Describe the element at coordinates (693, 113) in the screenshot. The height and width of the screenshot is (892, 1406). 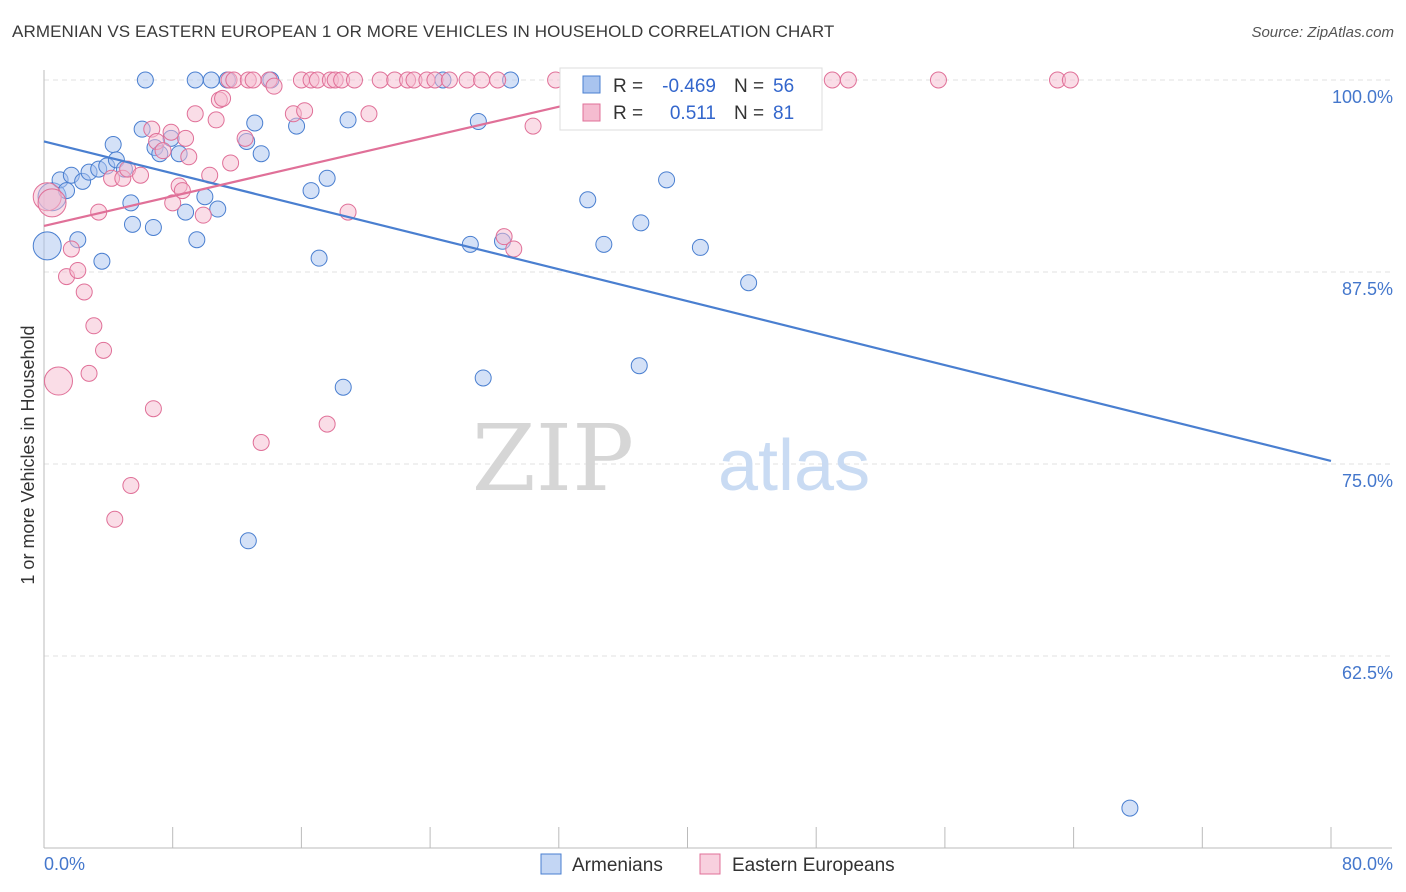
I see `stats-r-value-eastern-europeans: 0.511` at that location.